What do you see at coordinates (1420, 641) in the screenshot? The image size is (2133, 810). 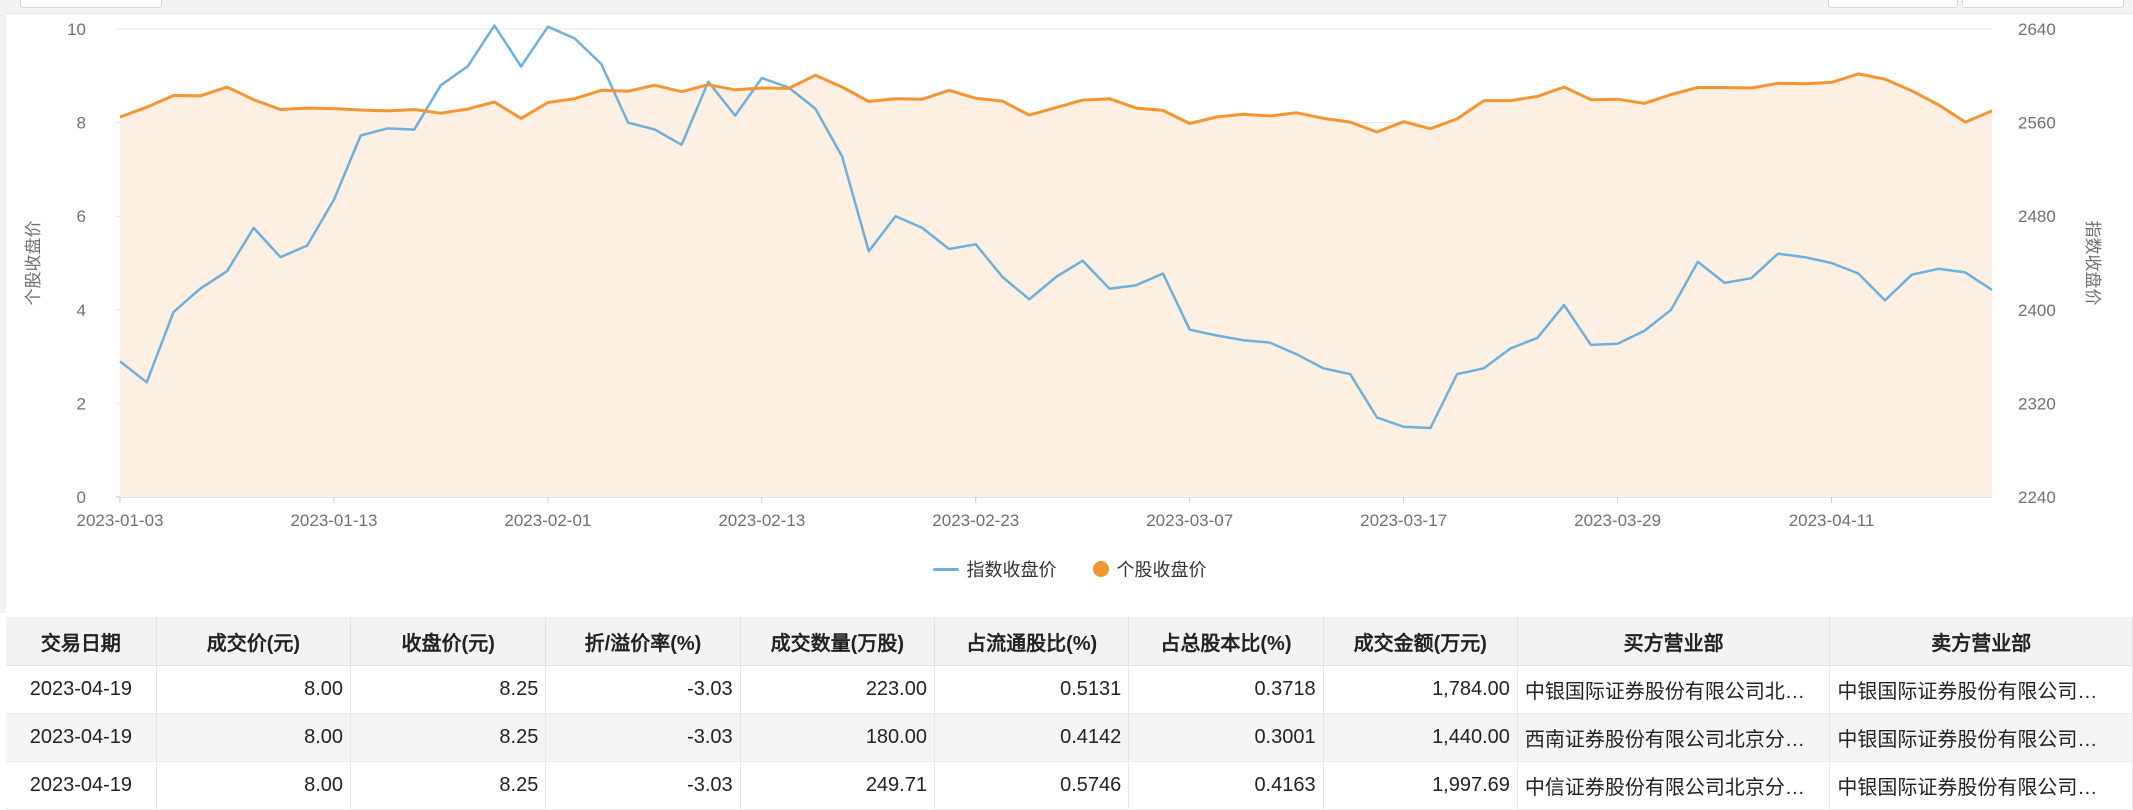 I see `column-header: 成交金额(万元)` at bounding box center [1420, 641].